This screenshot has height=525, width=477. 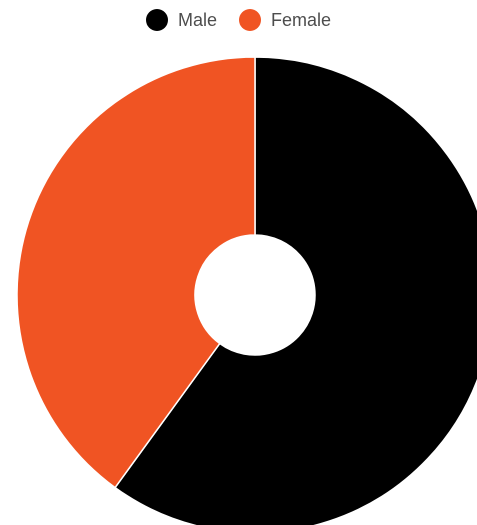 I want to click on legend-item-female: Female, so click(x=285, y=20).